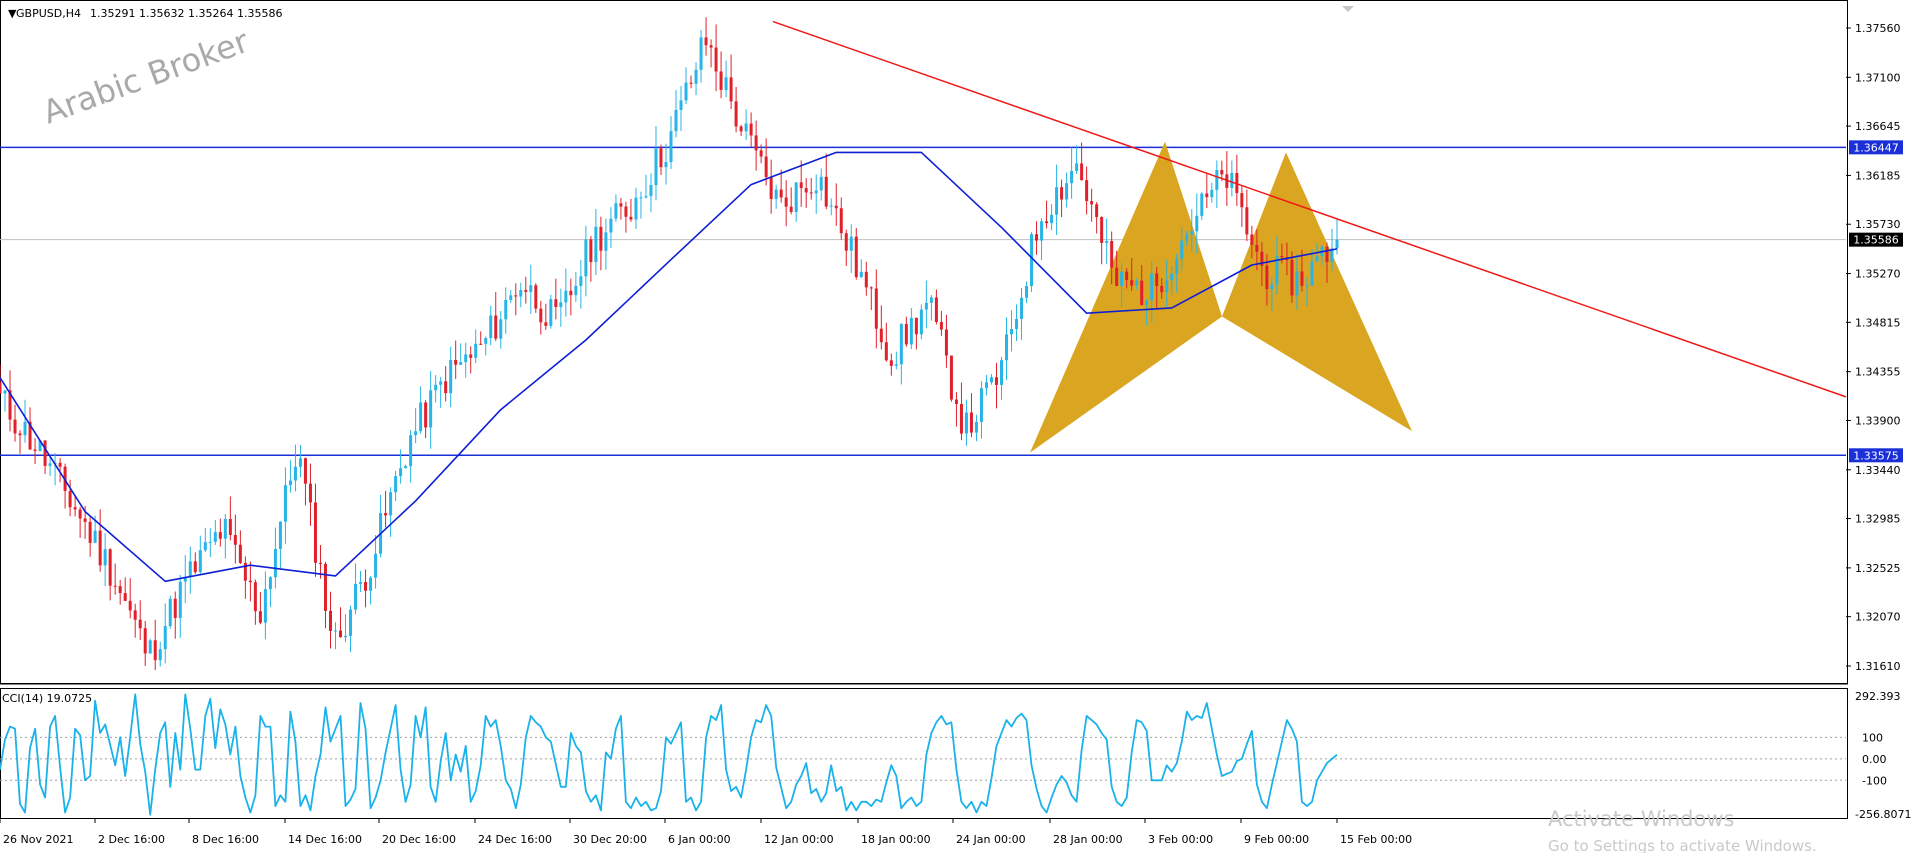  I want to click on time-tick-label: 8 Dec 16:00, so click(225, 839).